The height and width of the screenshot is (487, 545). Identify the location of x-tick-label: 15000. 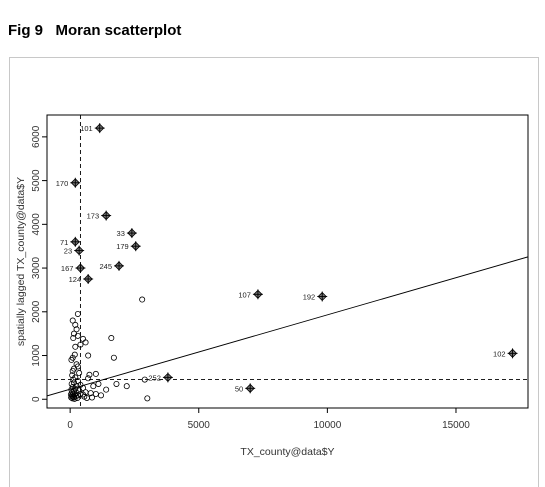
(456, 425).